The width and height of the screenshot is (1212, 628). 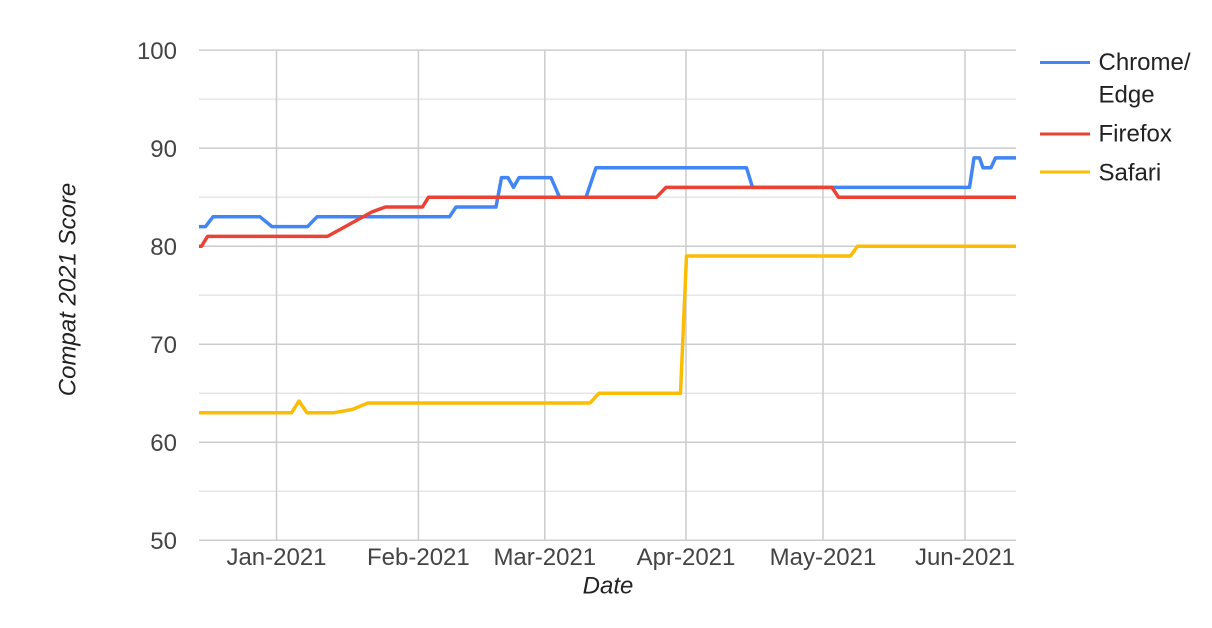 What do you see at coordinates (68, 289) in the screenshot?
I see `svg-text: Compat 2021 Score` at bounding box center [68, 289].